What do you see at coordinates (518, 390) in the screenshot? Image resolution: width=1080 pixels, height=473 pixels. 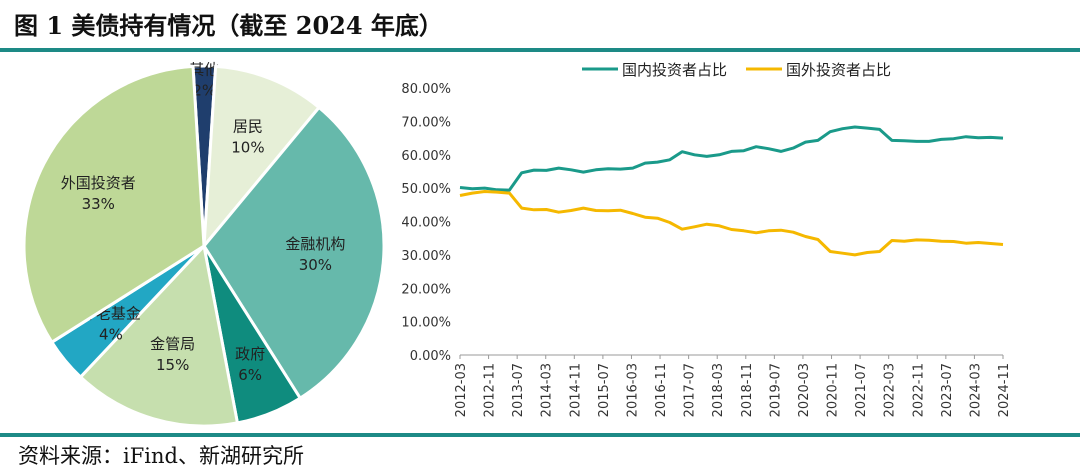 I see `x-tick-label: 2013-07` at bounding box center [518, 390].